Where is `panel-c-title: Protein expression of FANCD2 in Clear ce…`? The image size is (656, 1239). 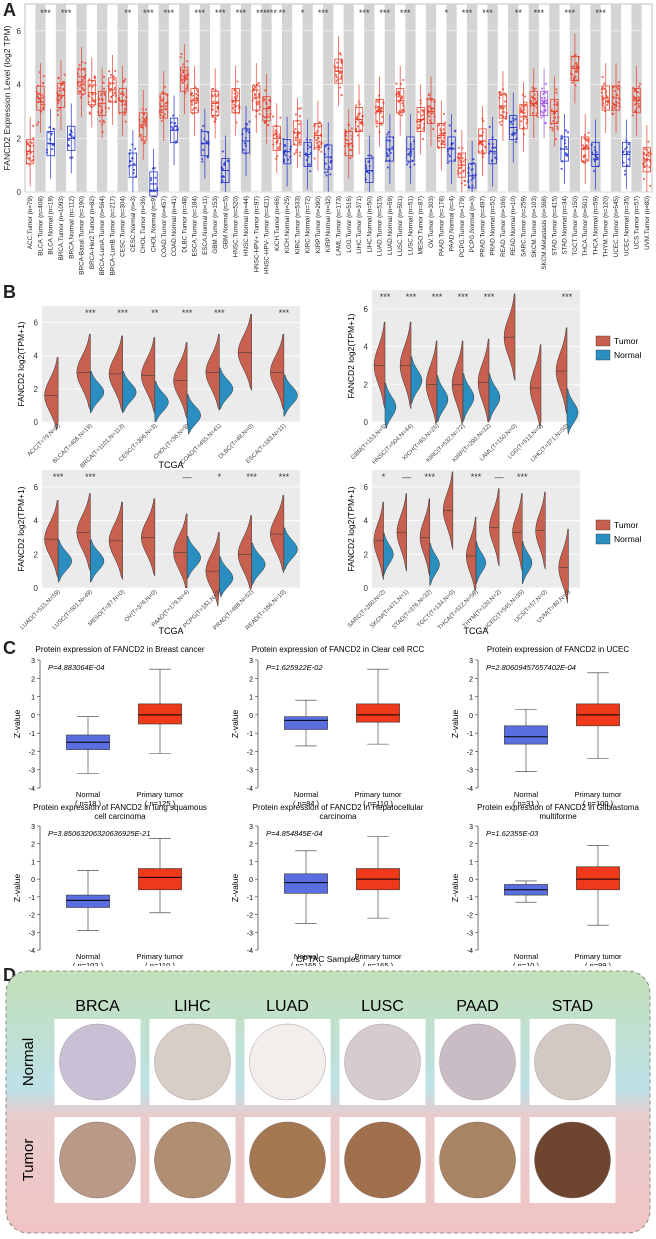 panel-c-title: Protein expression of FANCD2 in Clear ce… is located at coordinates (338, 649).